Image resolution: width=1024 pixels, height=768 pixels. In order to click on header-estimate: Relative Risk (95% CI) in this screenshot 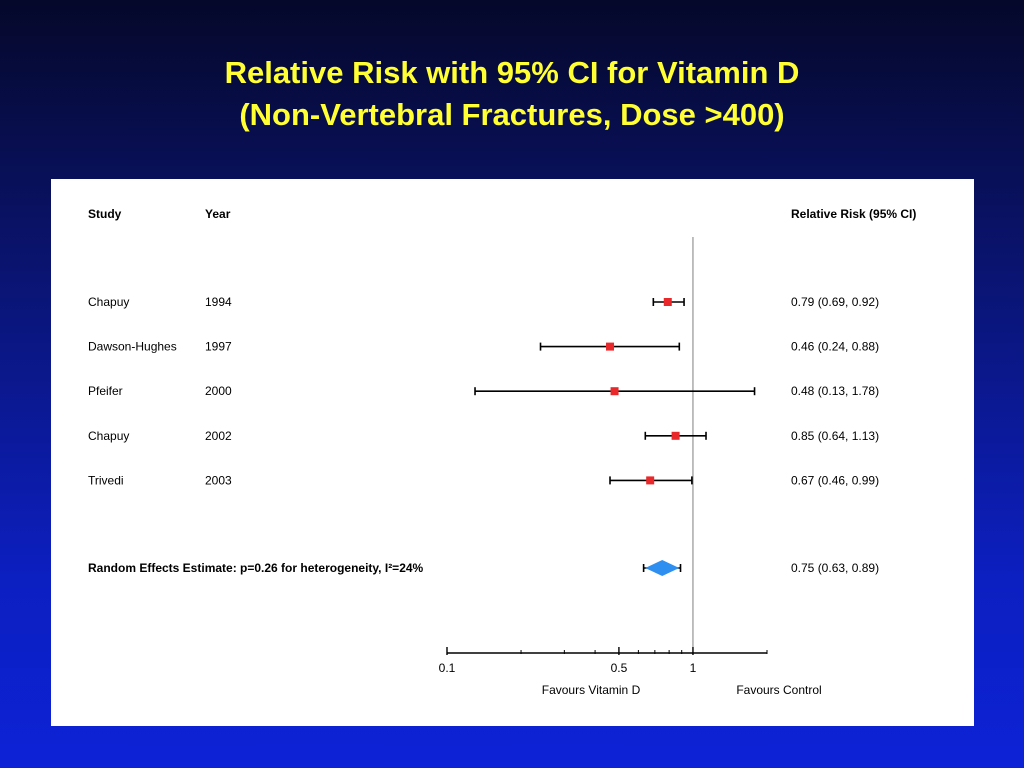, I will do `click(853, 214)`.